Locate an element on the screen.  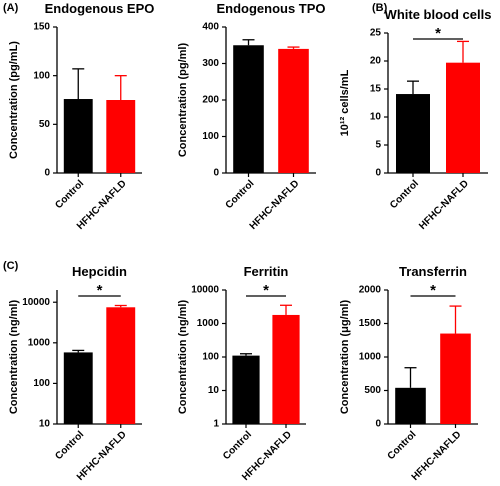
y-tick-label: 2000 is located at coordinates (370, 290).